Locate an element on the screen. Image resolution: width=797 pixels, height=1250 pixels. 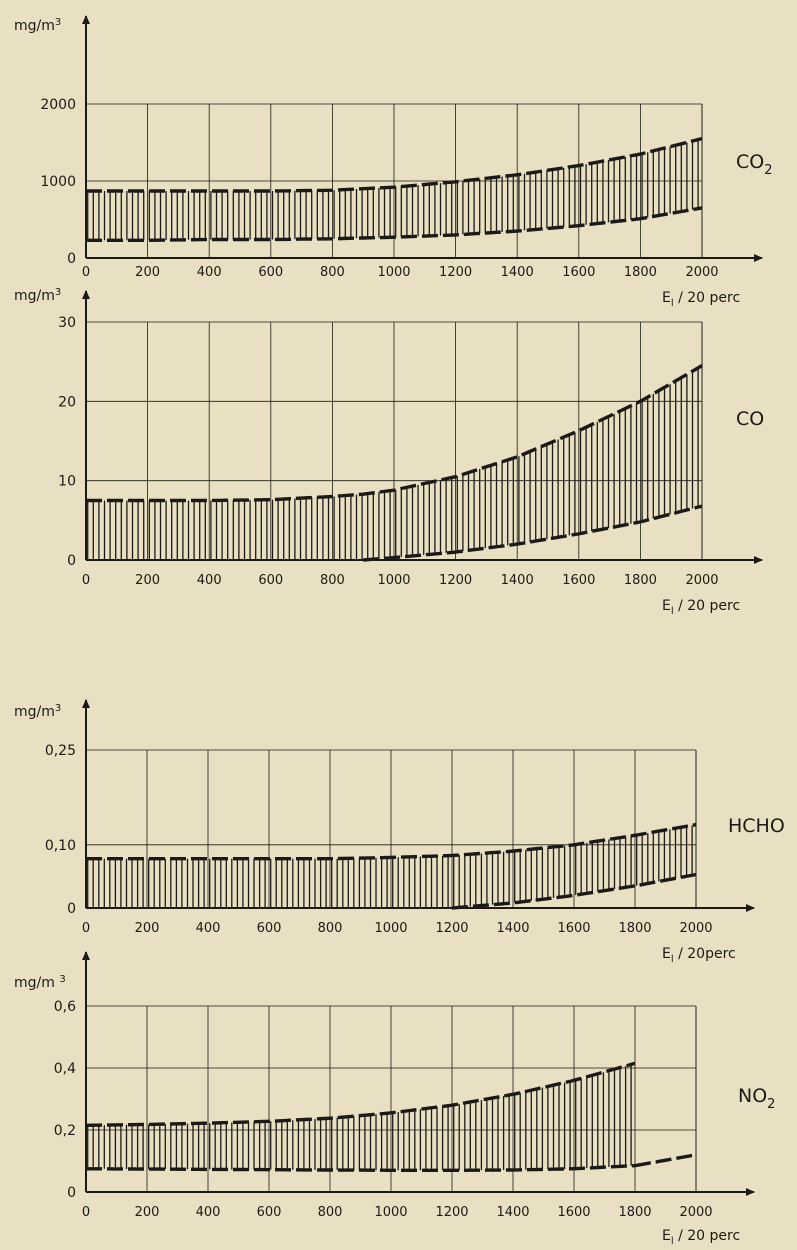
y-tick-label: 0,4 is located at coordinates (65, 1069).